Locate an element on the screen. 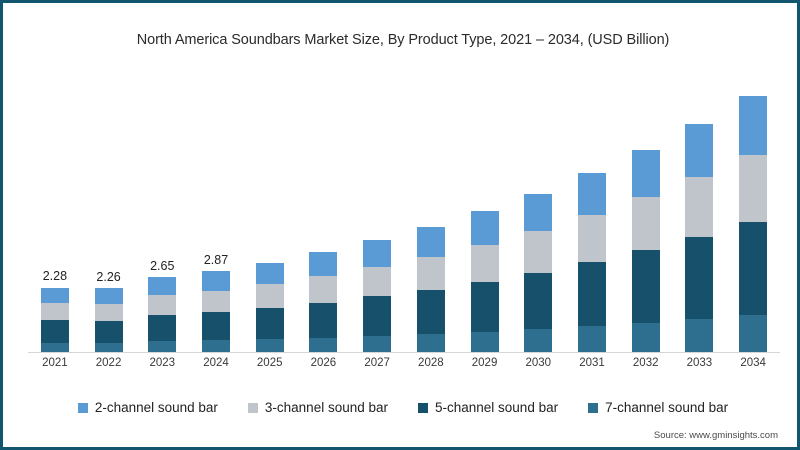  bar-value-label: 2.26 is located at coordinates (108, 276).